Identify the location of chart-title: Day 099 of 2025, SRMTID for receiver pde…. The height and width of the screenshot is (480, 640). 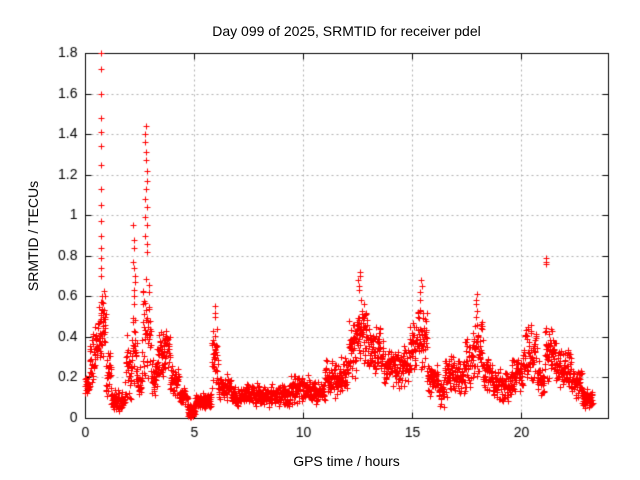
(346, 31).